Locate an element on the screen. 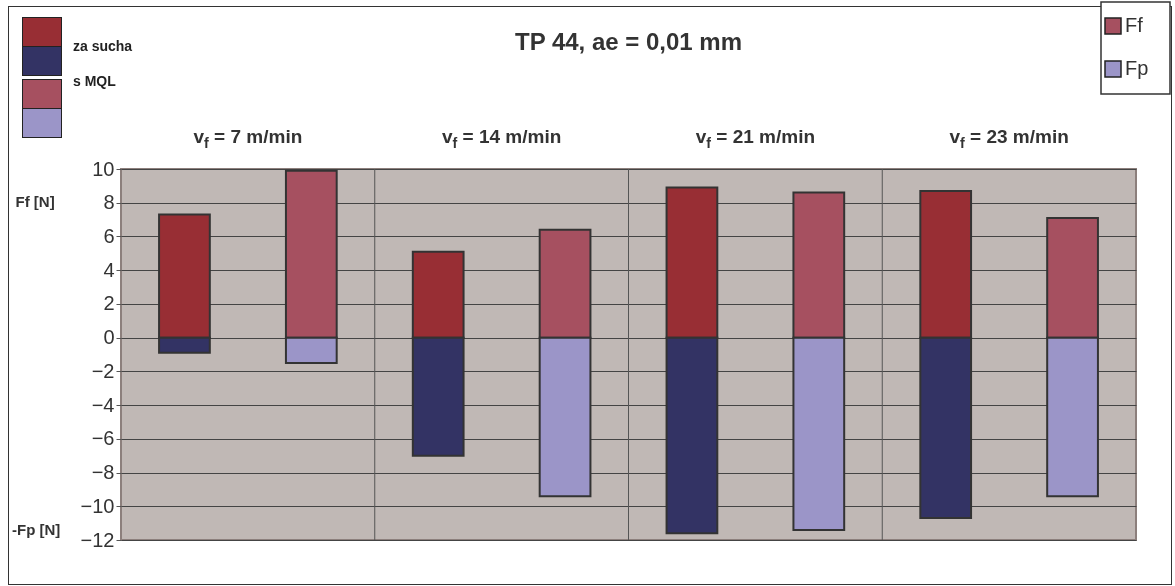 Image resolution: width=1175 pixels, height=586 pixels. text: v$_{f}$ = 7 m/min is located at coordinates (248, 138).